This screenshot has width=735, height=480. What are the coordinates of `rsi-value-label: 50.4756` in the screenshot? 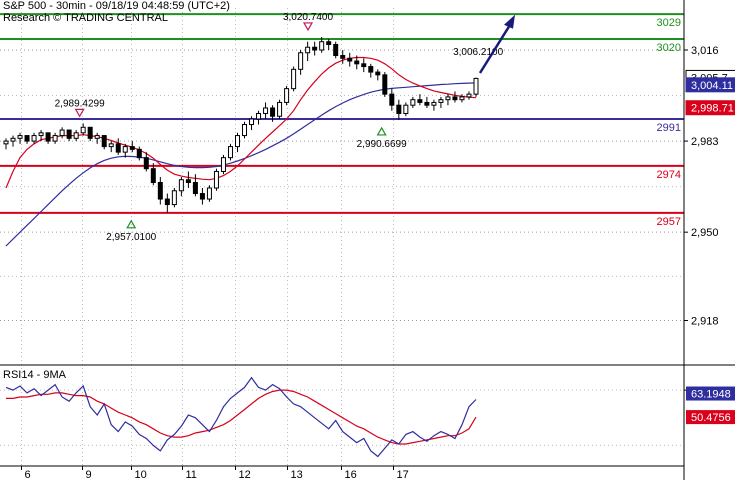 It's located at (710, 417).